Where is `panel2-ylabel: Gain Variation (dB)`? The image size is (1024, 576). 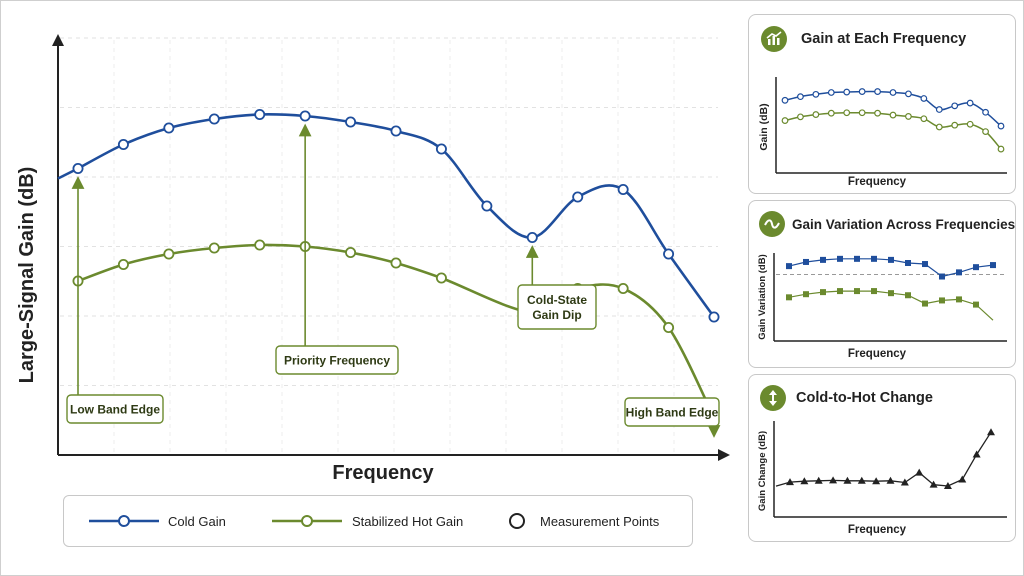 panel2-ylabel: Gain Variation (dB) is located at coordinates (762, 297).